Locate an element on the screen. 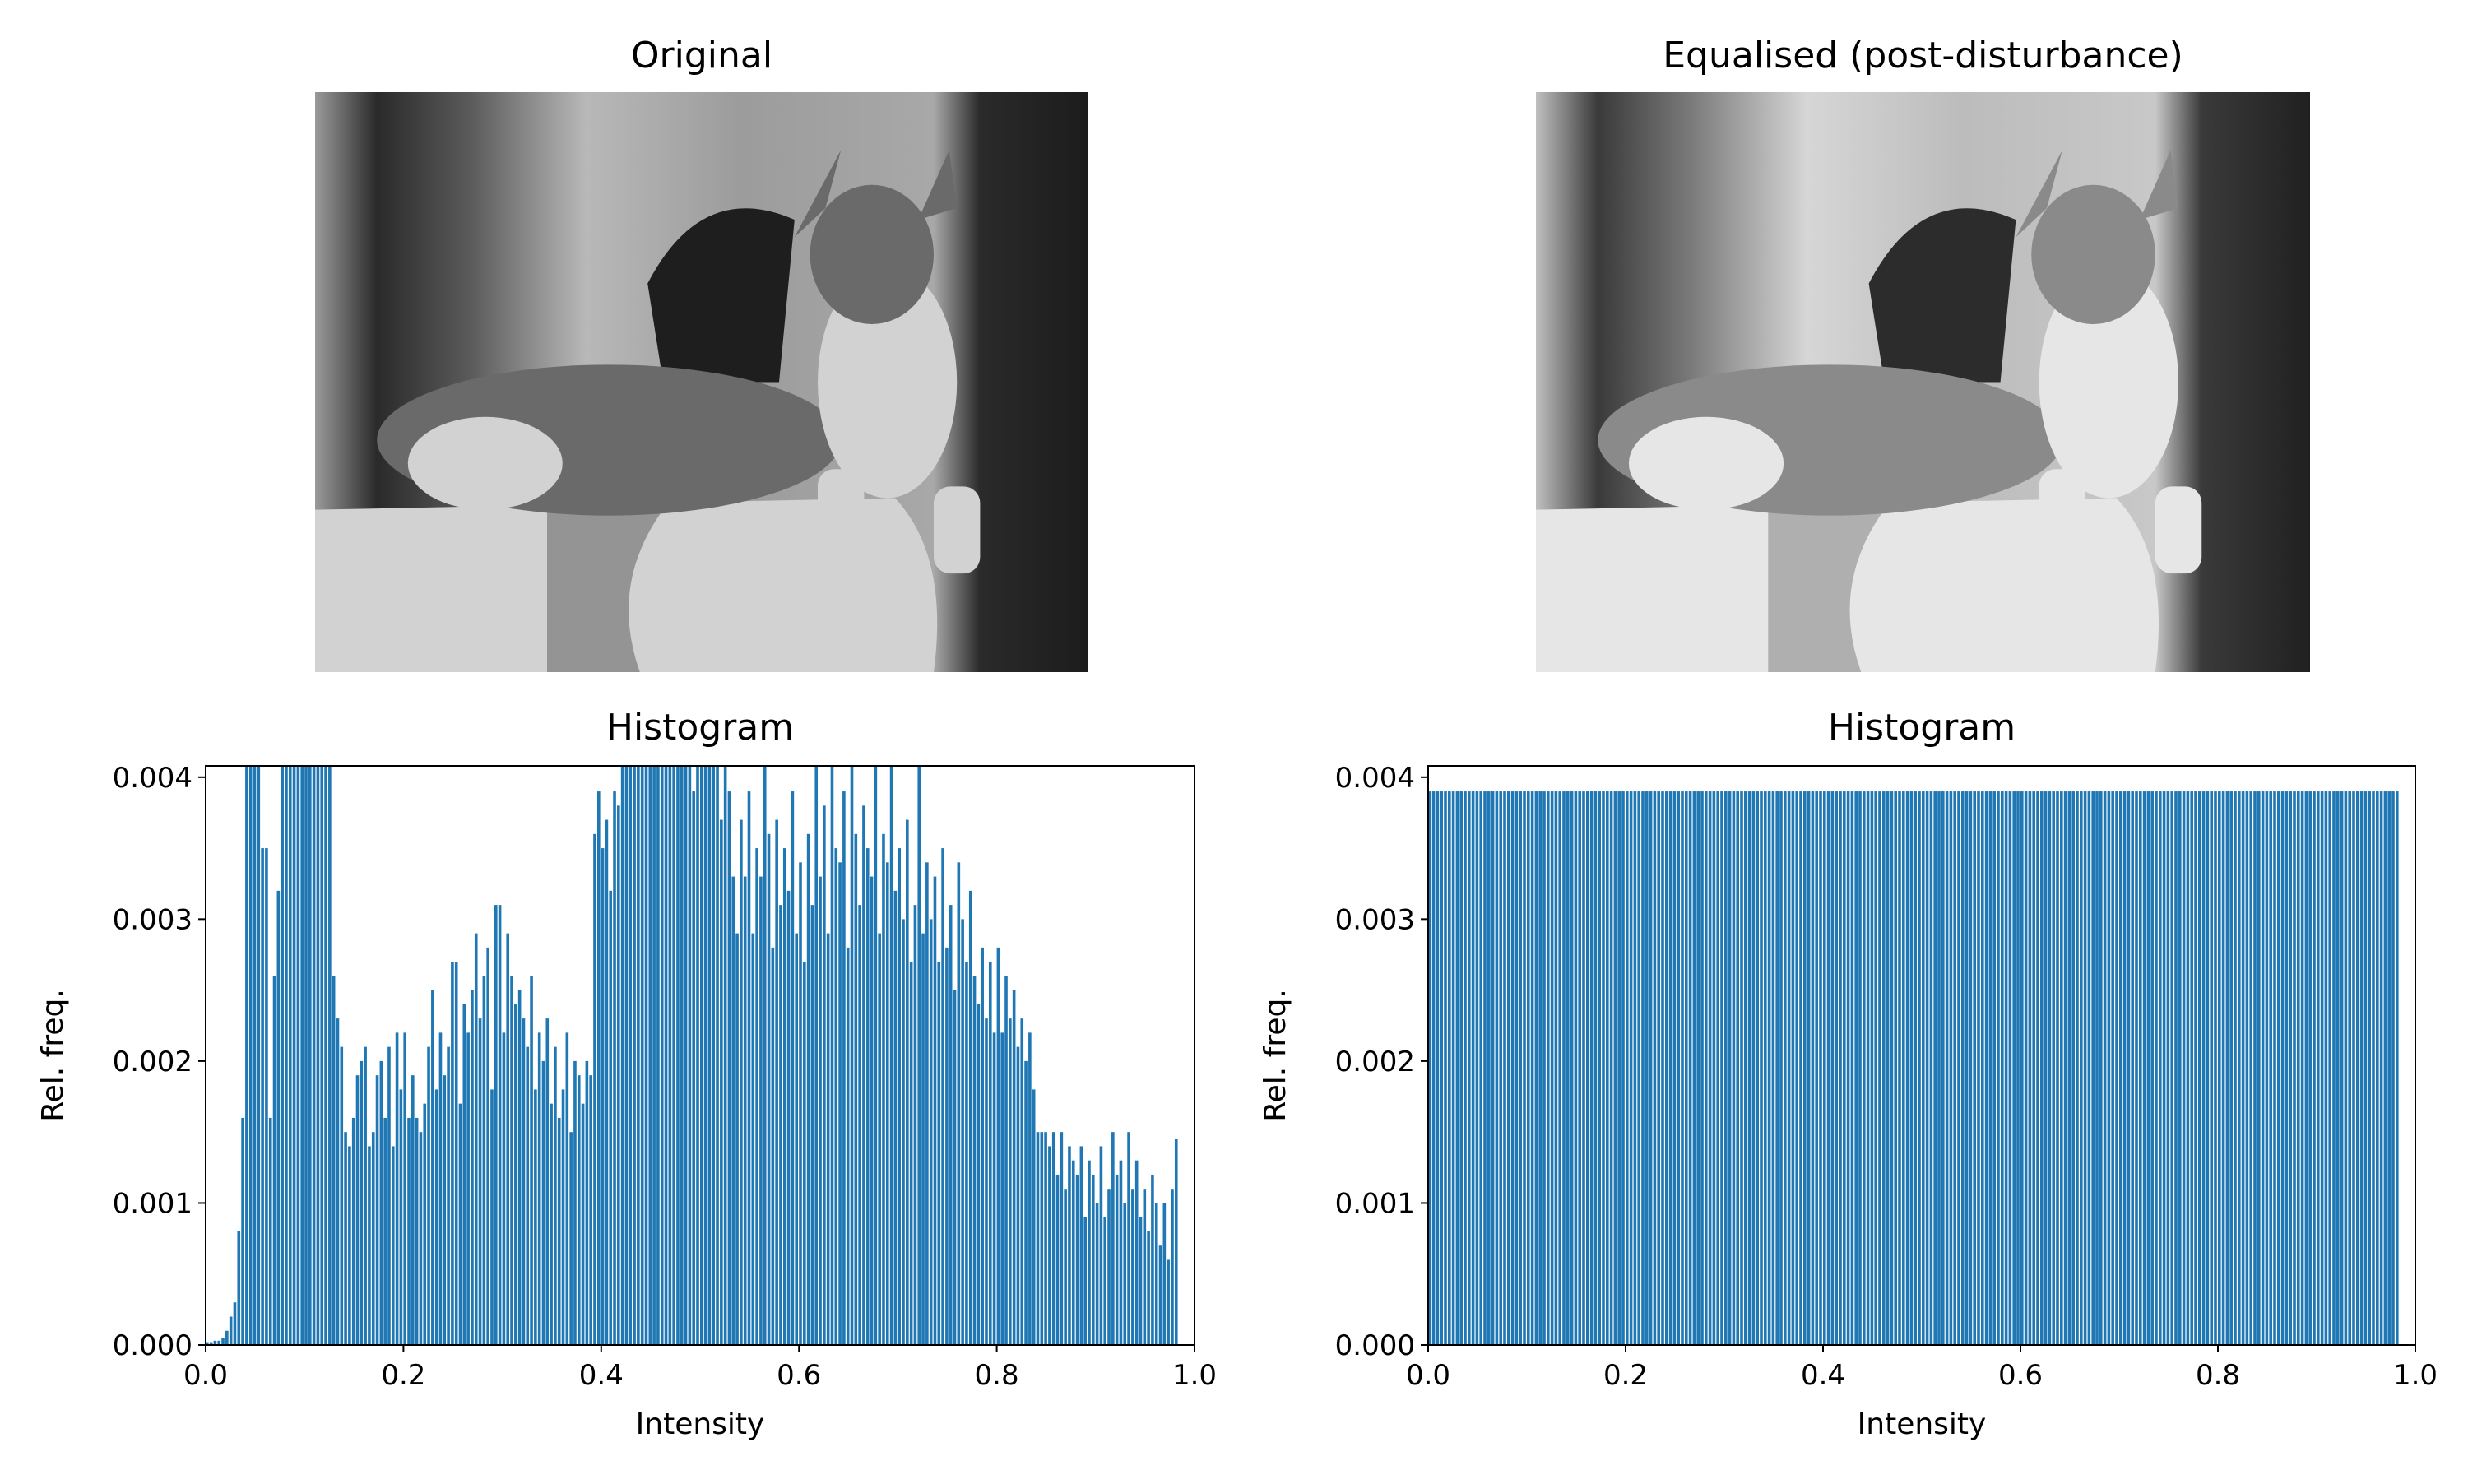 Image resolution: width=2468 pixels, height=1484 pixels. cat-legs is located at coordinates (841, 541).